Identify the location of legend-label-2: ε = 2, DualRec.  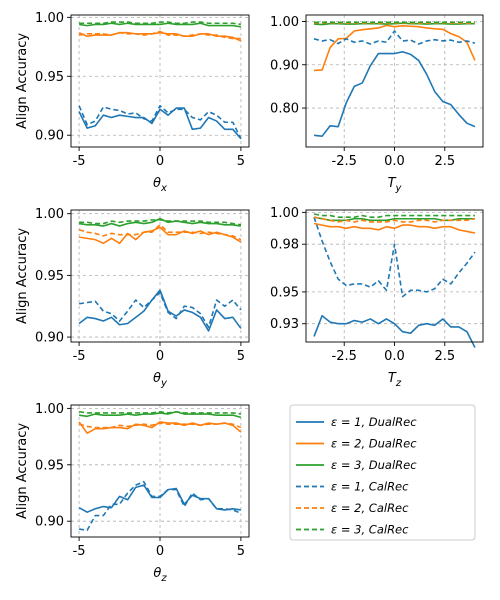
(374, 444).